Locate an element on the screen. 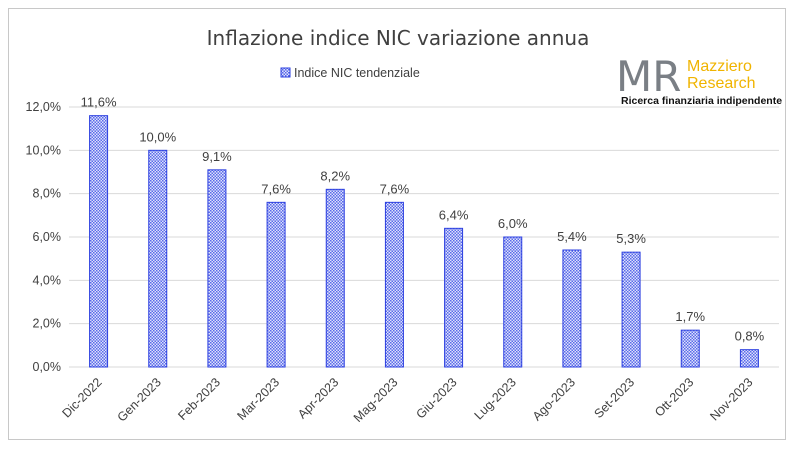 This screenshot has height=450, width=800. x-tick-label: Mar-2023 is located at coordinates (258, 399).